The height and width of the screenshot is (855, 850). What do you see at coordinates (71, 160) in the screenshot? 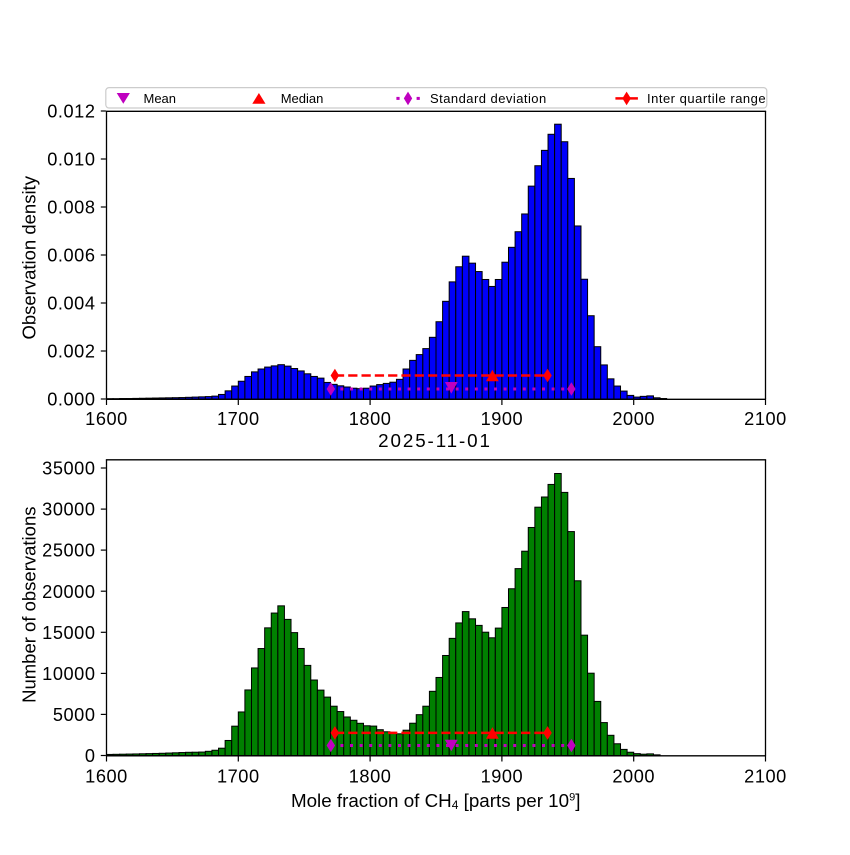
I see `svg-text: 0.010` at bounding box center [71, 160].